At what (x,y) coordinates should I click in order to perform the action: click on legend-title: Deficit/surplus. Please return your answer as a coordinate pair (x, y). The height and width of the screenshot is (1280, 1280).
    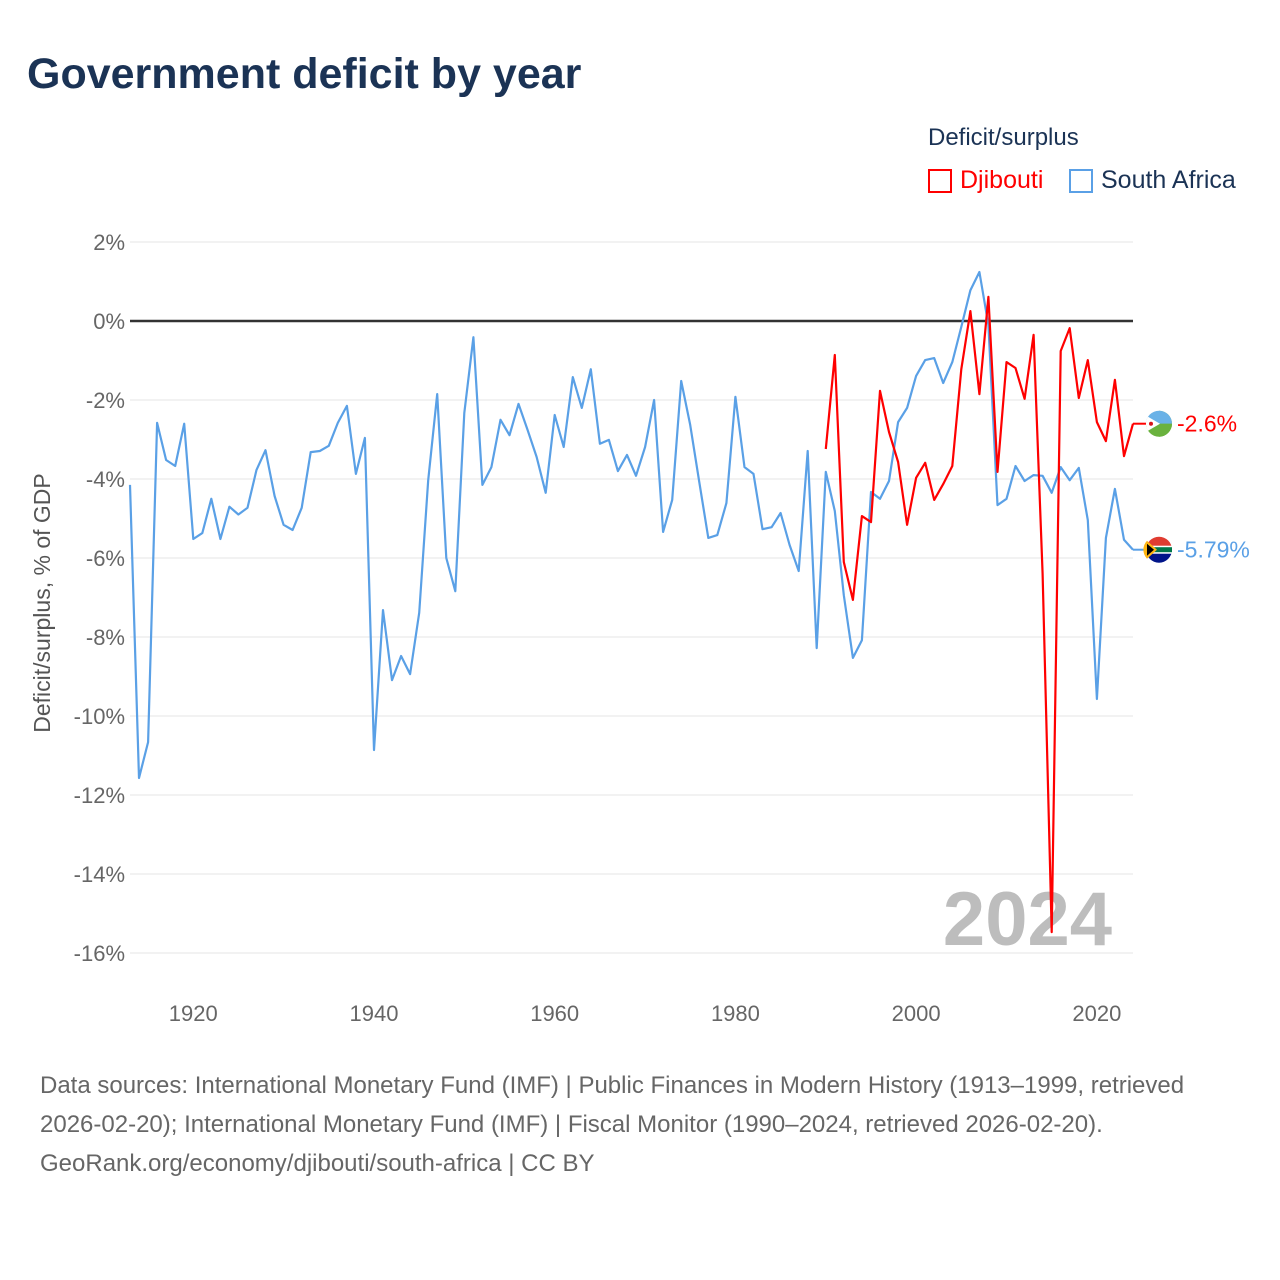
    Looking at the image, I should click on (1003, 137).